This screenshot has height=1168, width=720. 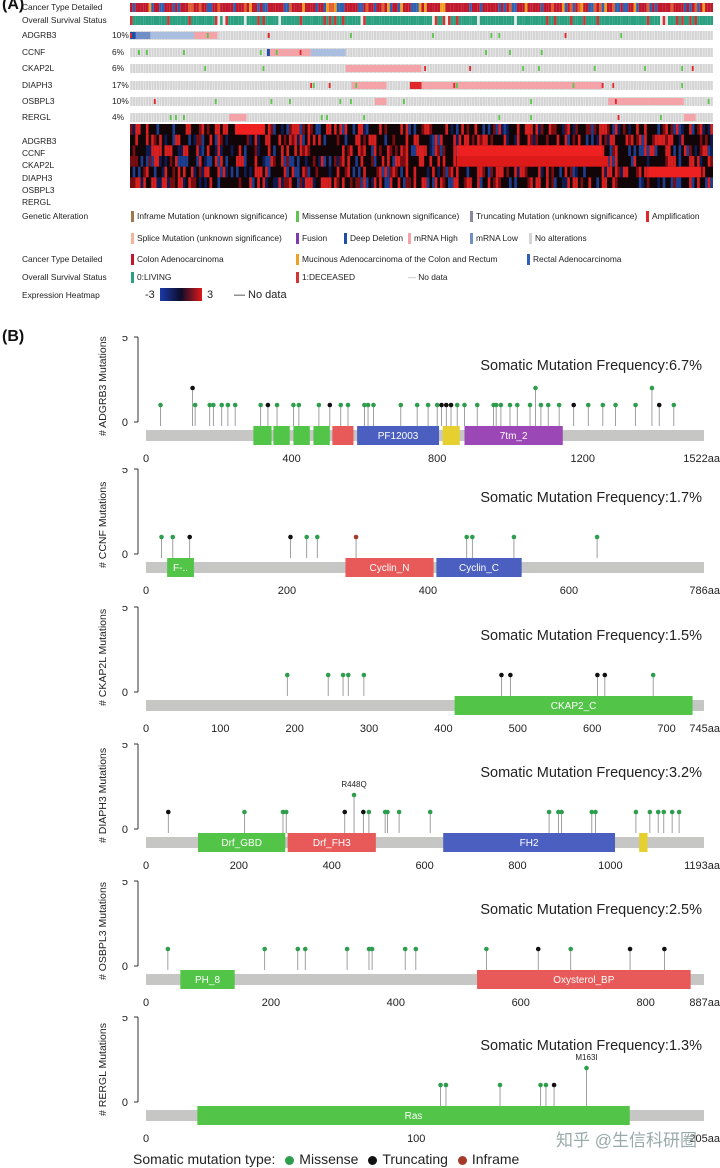 I want to click on mutation-frequency-text: Somatic Mutation Frequency:1.5%, so click(x=591, y=636).